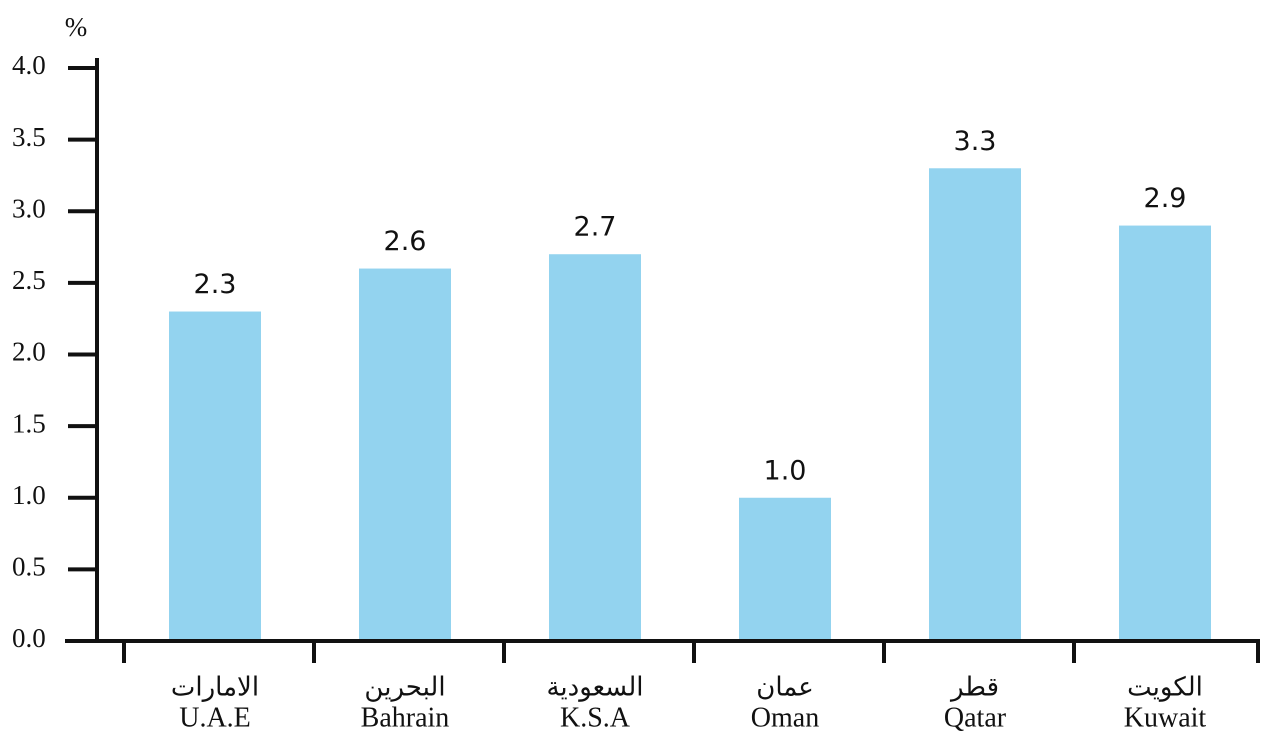  I want to click on y-tick-label: 3.0, so click(29, 208).